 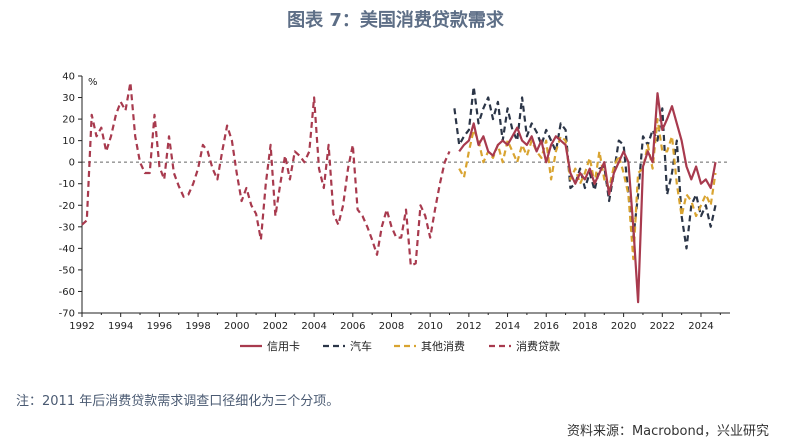 I want to click on series-line-汽车, so click(x=585, y=167).